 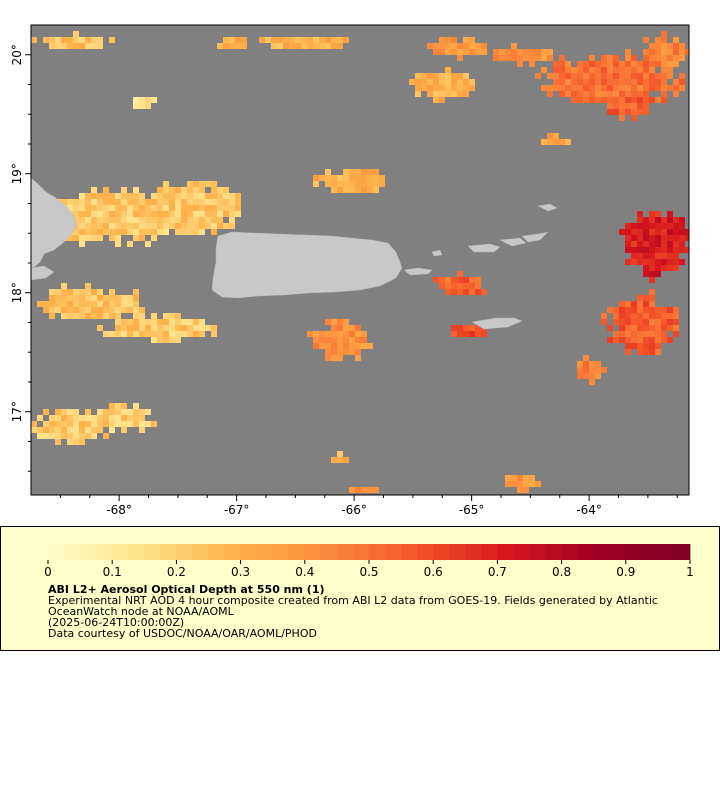 What do you see at coordinates (48, 572) in the screenshot?
I see `colorbar-tick-label: 0` at bounding box center [48, 572].